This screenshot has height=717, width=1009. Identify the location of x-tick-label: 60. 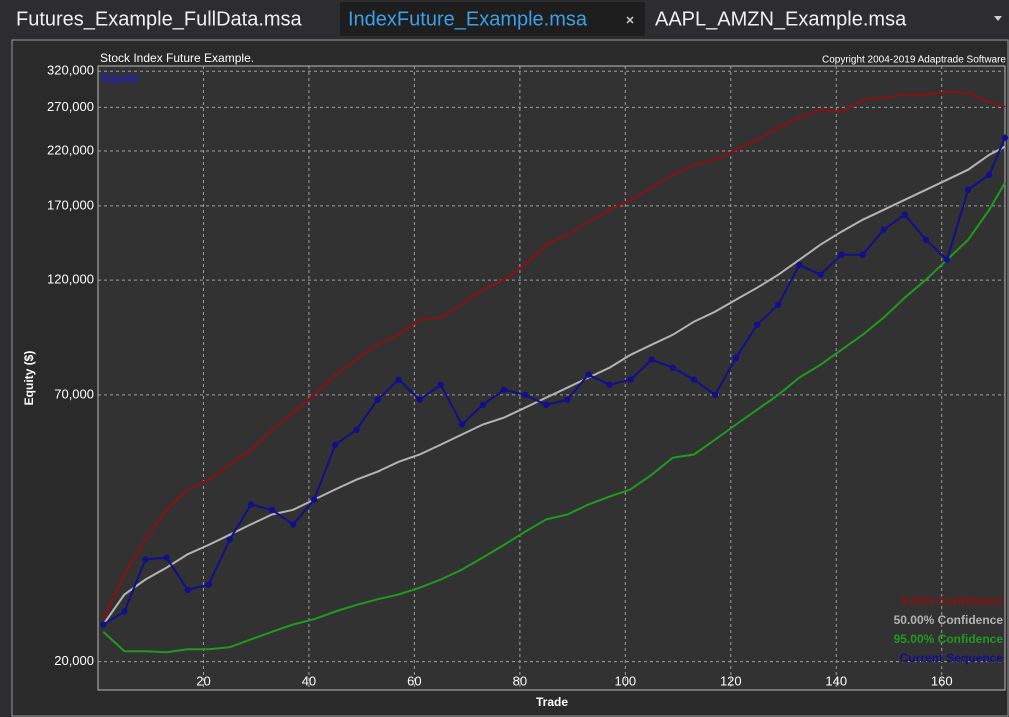
(414, 680).